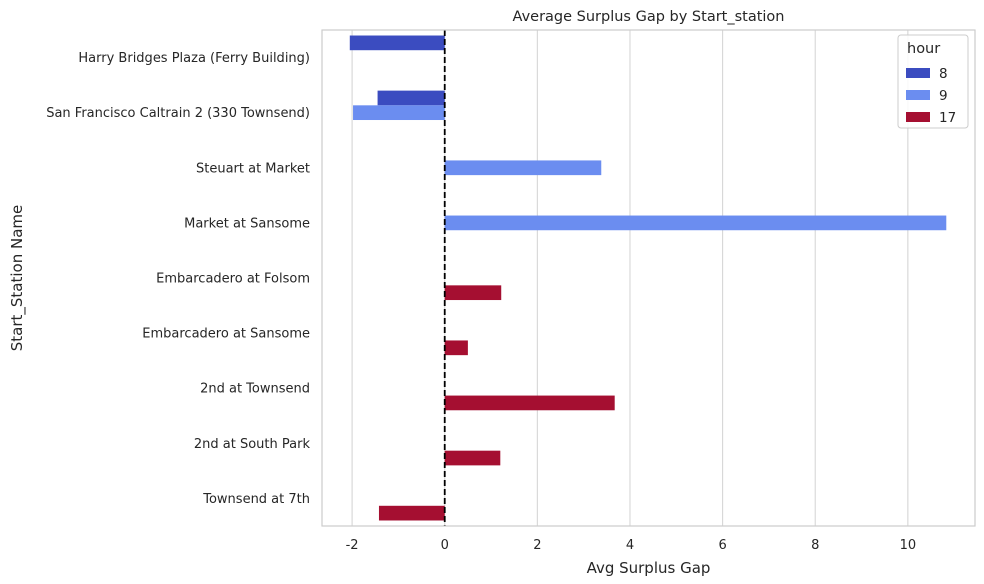 The width and height of the screenshot is (984, 584). Describe the element at coordinates (445, 545) in the screenshot. I see `x-tick-label-1: 0` at that location.